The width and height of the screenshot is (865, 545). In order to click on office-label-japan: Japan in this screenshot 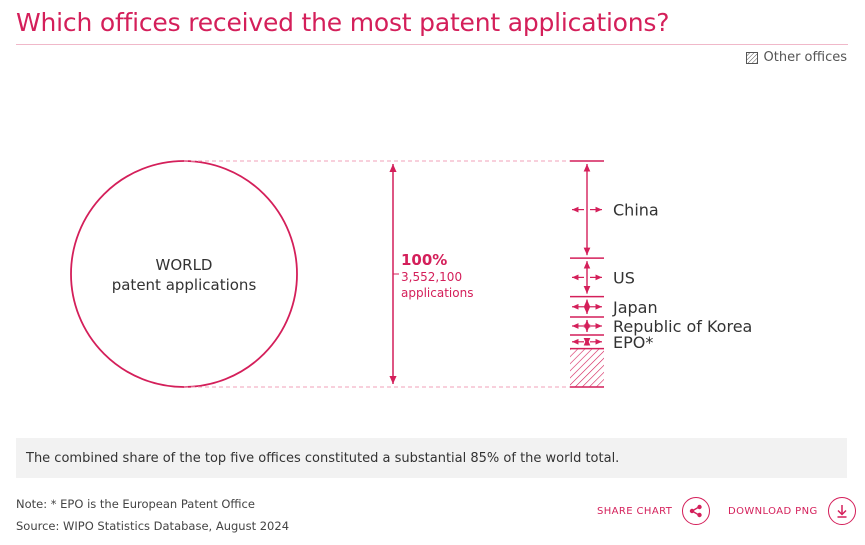, I will do `click(635, 307)`.